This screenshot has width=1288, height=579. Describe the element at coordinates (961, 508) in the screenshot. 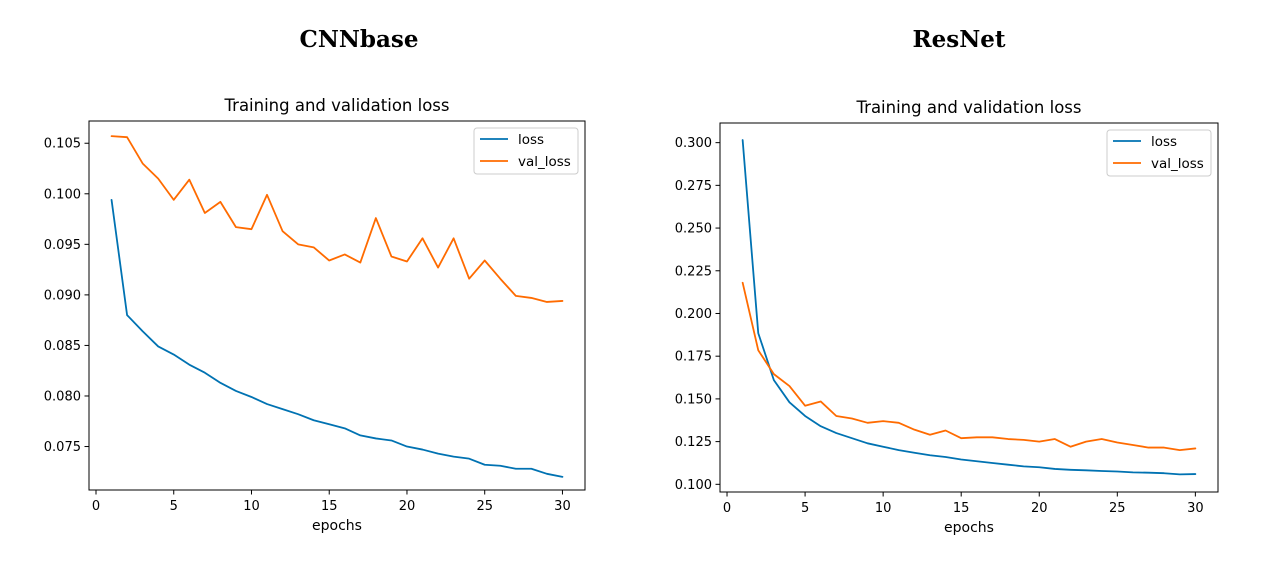

I see `resnet-x-tick-label: 15` at that location.